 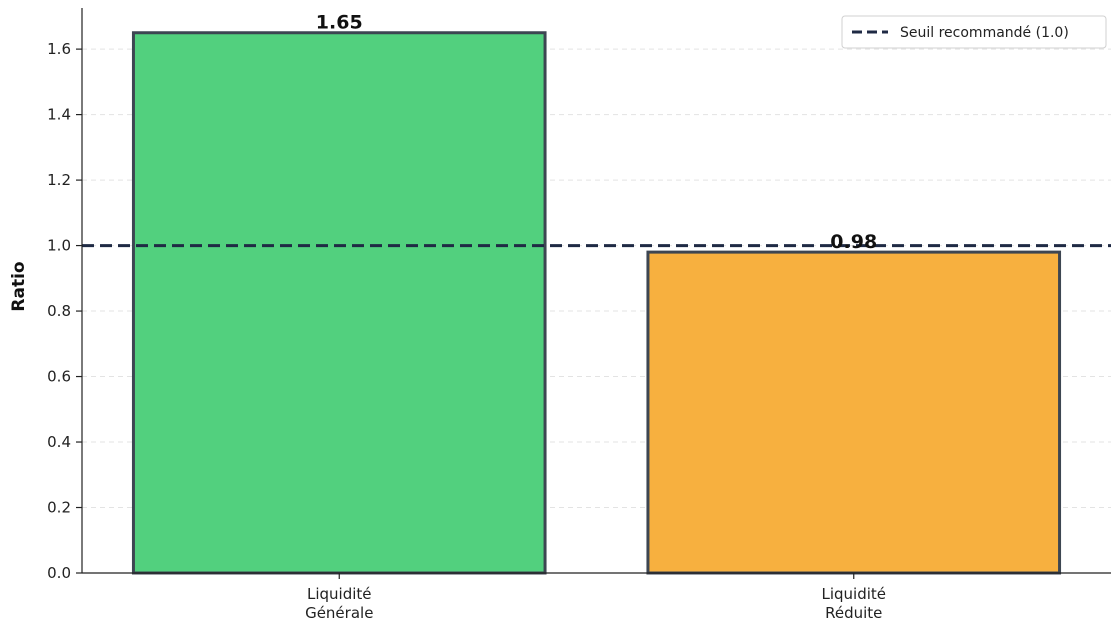 What do you see at coordinates (59, 115) in the screenshot?
I see `y-tick-label: 1.4` at bounding box center [59, 115].